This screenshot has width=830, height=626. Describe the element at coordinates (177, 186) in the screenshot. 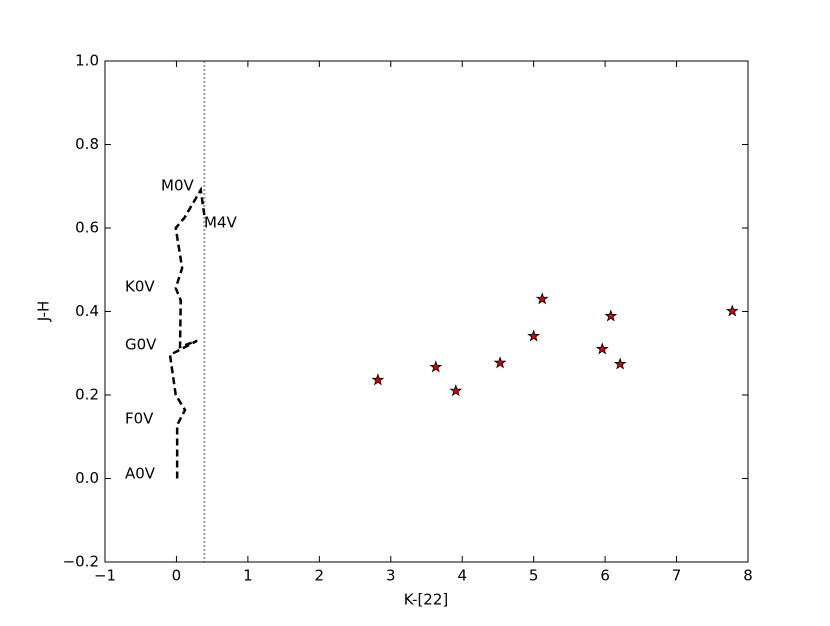

I see `annotation: M0V` at that location.